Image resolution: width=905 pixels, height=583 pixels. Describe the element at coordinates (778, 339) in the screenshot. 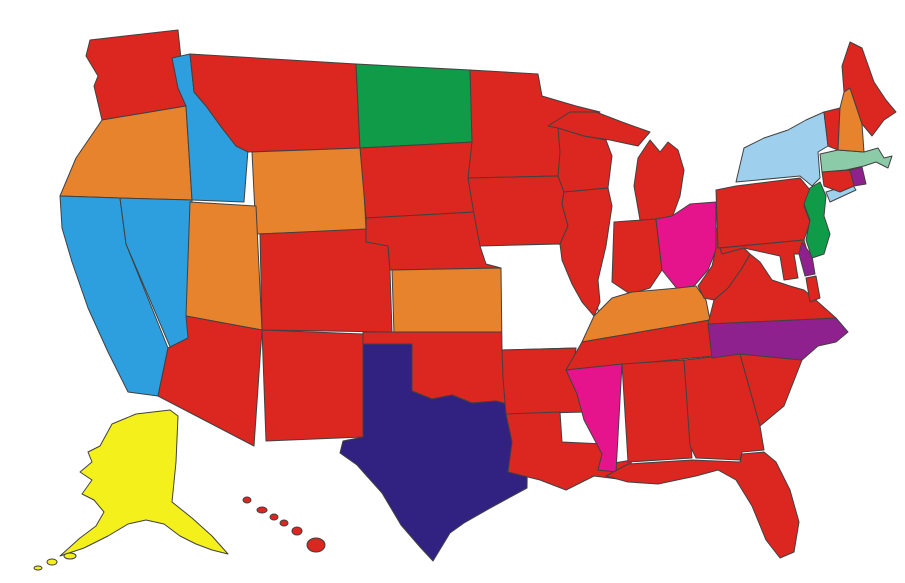

I see `state-north-carolina` at that location.